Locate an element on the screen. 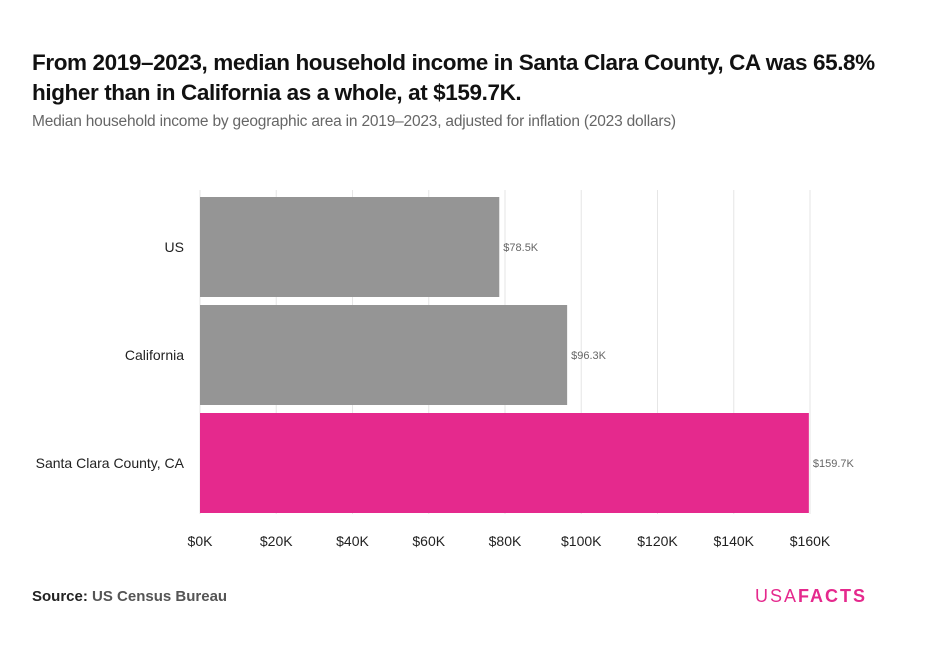 The height and width of the screenshot is (661, 929). x-tick-label: $140K is located at coordinates (734, 541).